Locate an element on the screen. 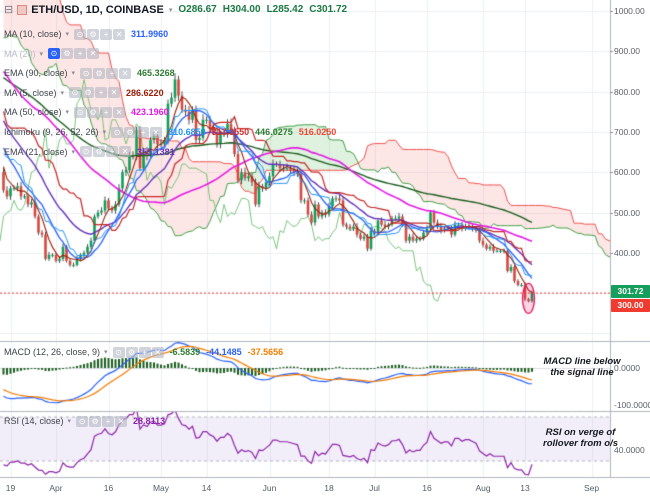 The image size is (650, 500). price-axis-label: 800.00 is located at coordinates (627, 91).